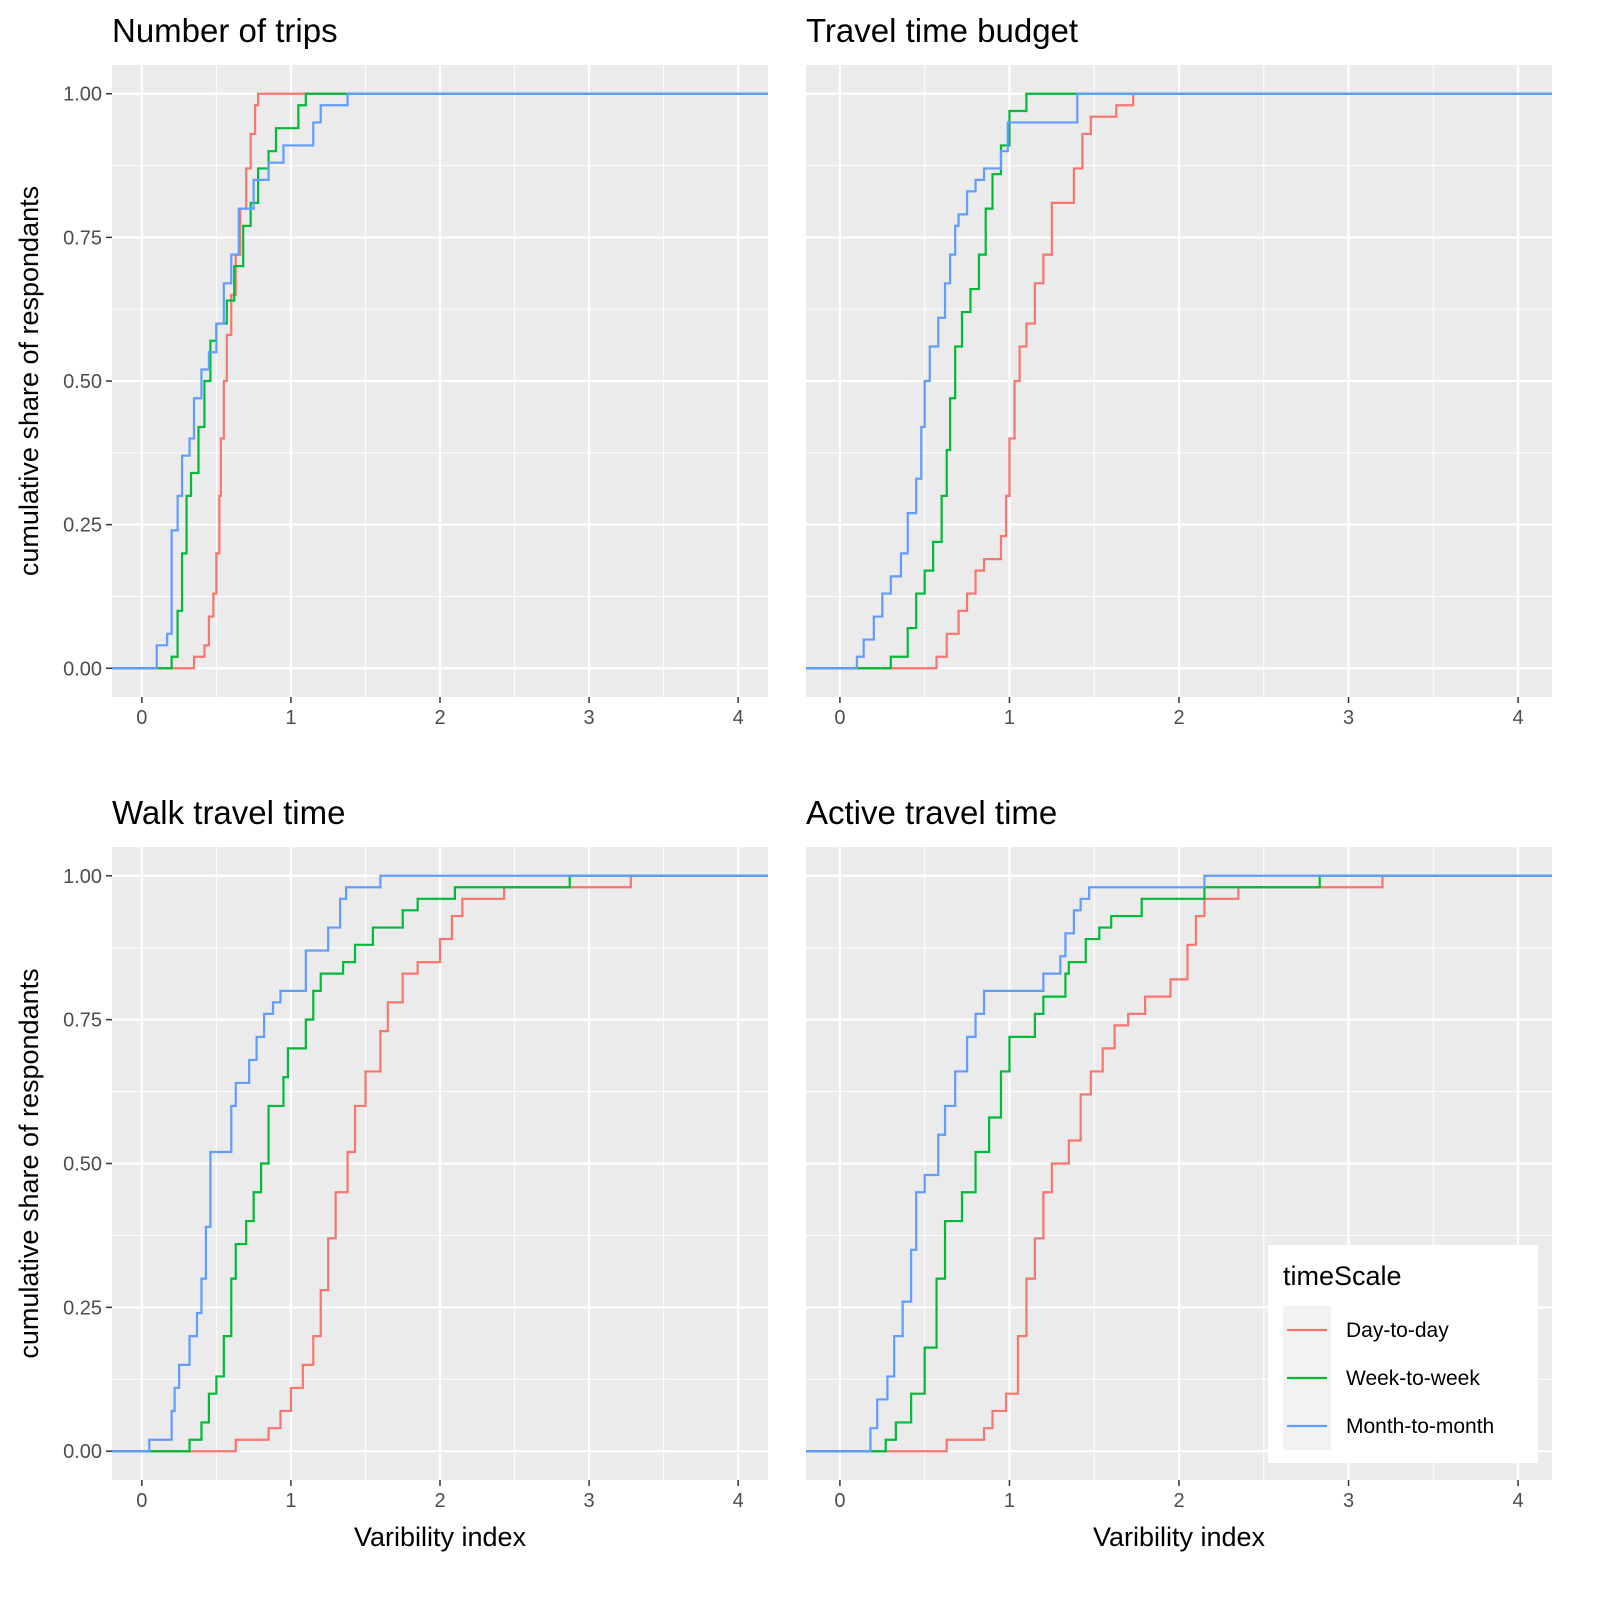 The width and height of the screenshot is (1600, 1605). I want to click on panel-title: Travel time budget, so click(942, 30).